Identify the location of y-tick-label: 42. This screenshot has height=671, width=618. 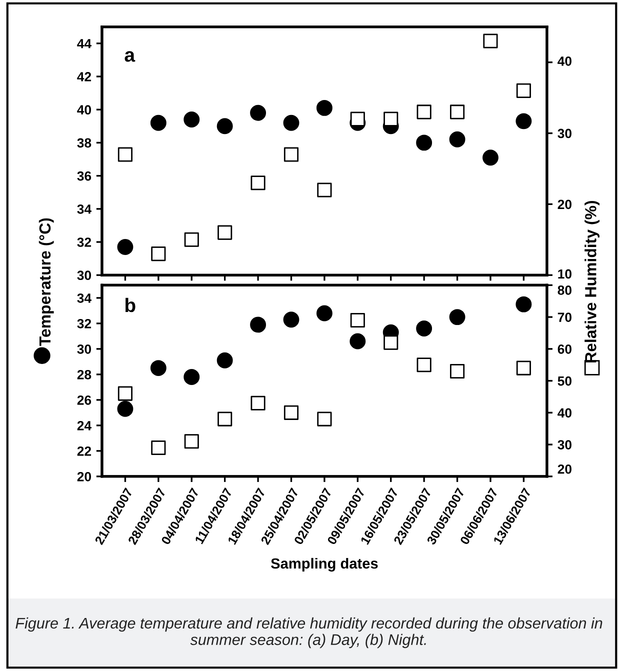
(84, 77).